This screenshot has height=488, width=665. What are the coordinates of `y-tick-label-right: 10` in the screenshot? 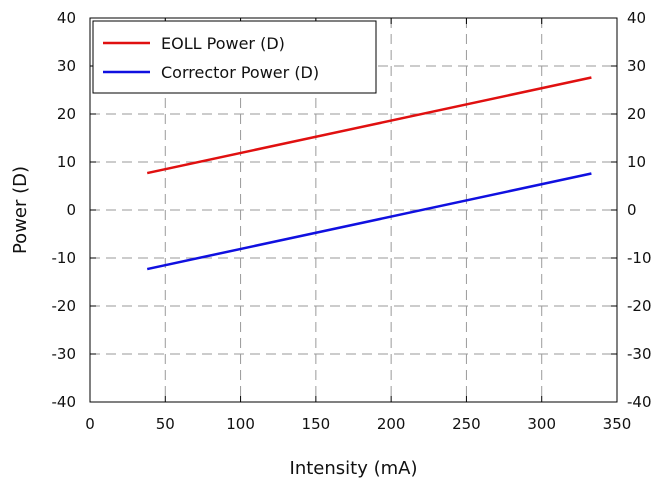 It's located at (636, 162).